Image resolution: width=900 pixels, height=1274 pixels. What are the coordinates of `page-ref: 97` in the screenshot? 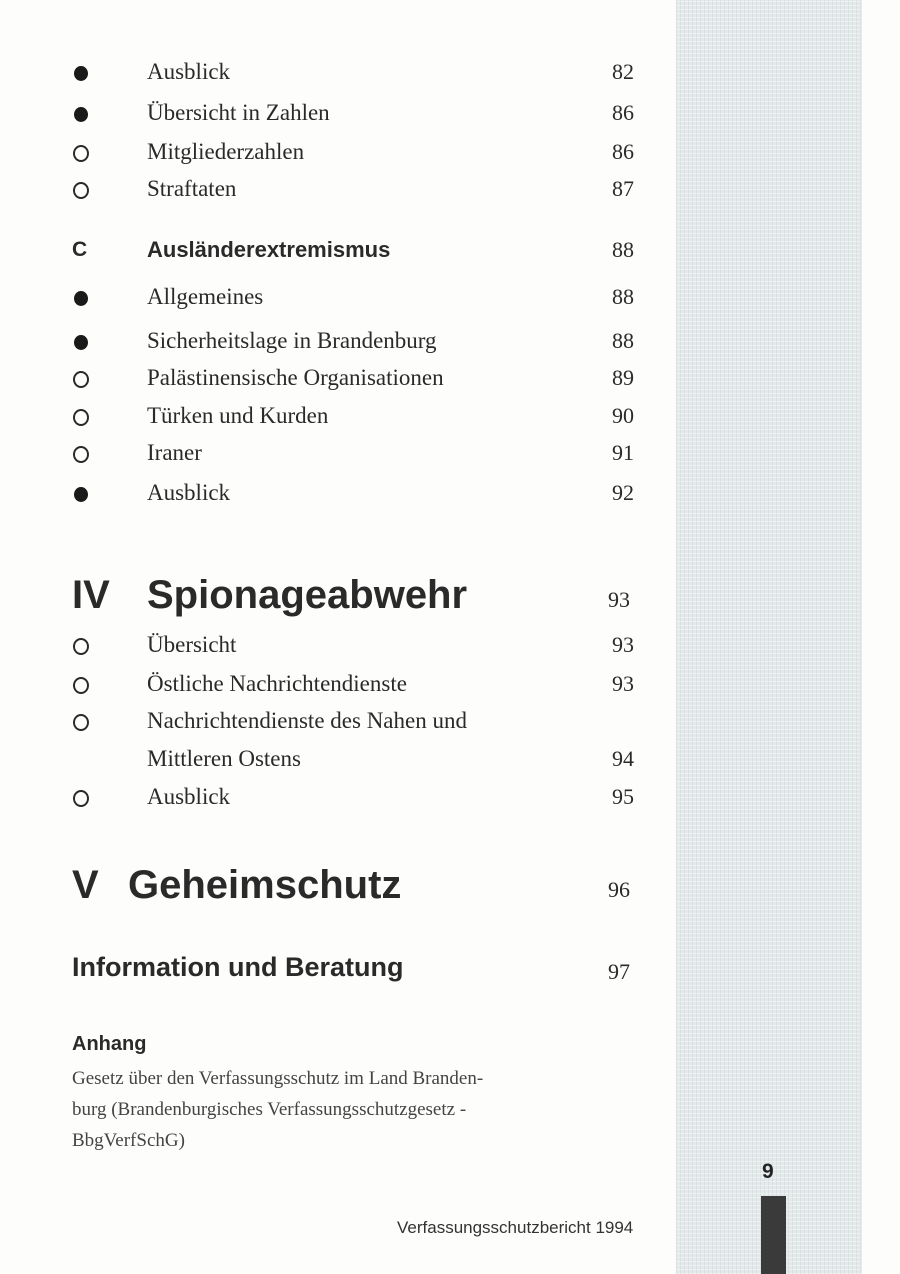 It's located at (619, 971).